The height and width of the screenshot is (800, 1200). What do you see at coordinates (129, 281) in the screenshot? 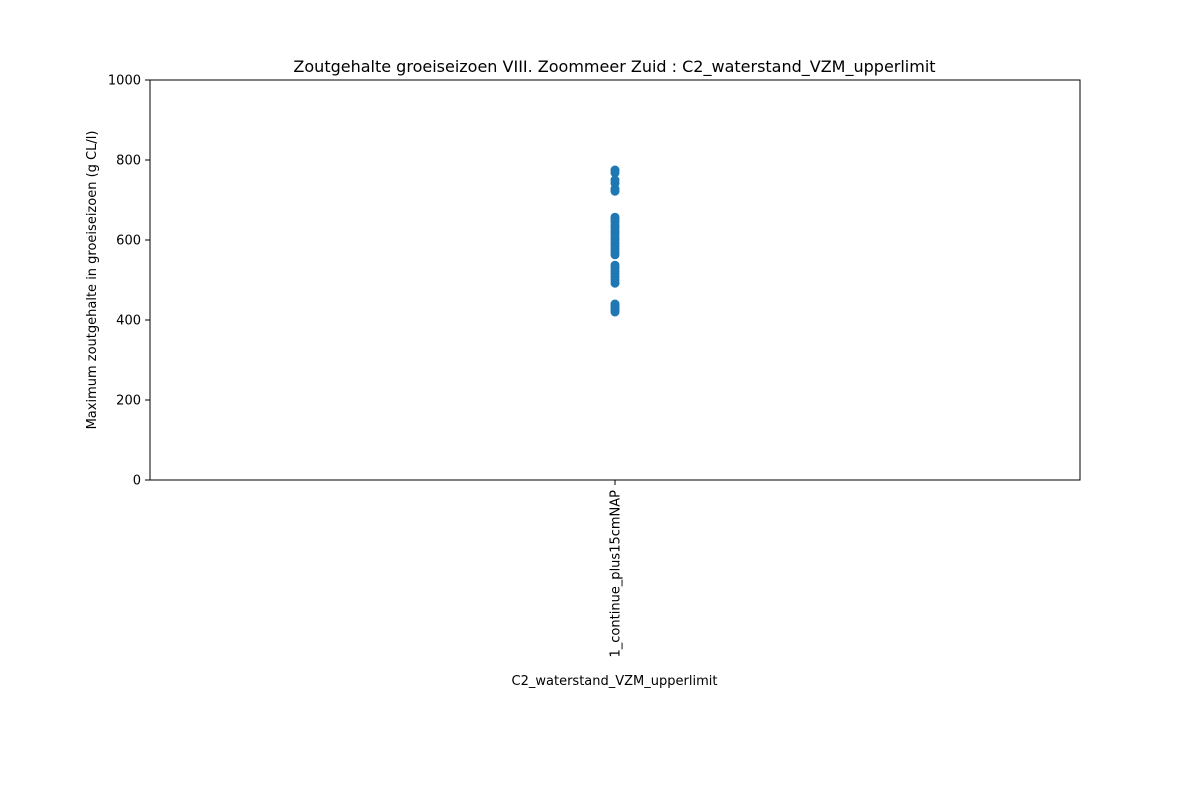
I see `y-axis-ticks: 0 200 400 600 800 1000` at bounding box center [129, 281].